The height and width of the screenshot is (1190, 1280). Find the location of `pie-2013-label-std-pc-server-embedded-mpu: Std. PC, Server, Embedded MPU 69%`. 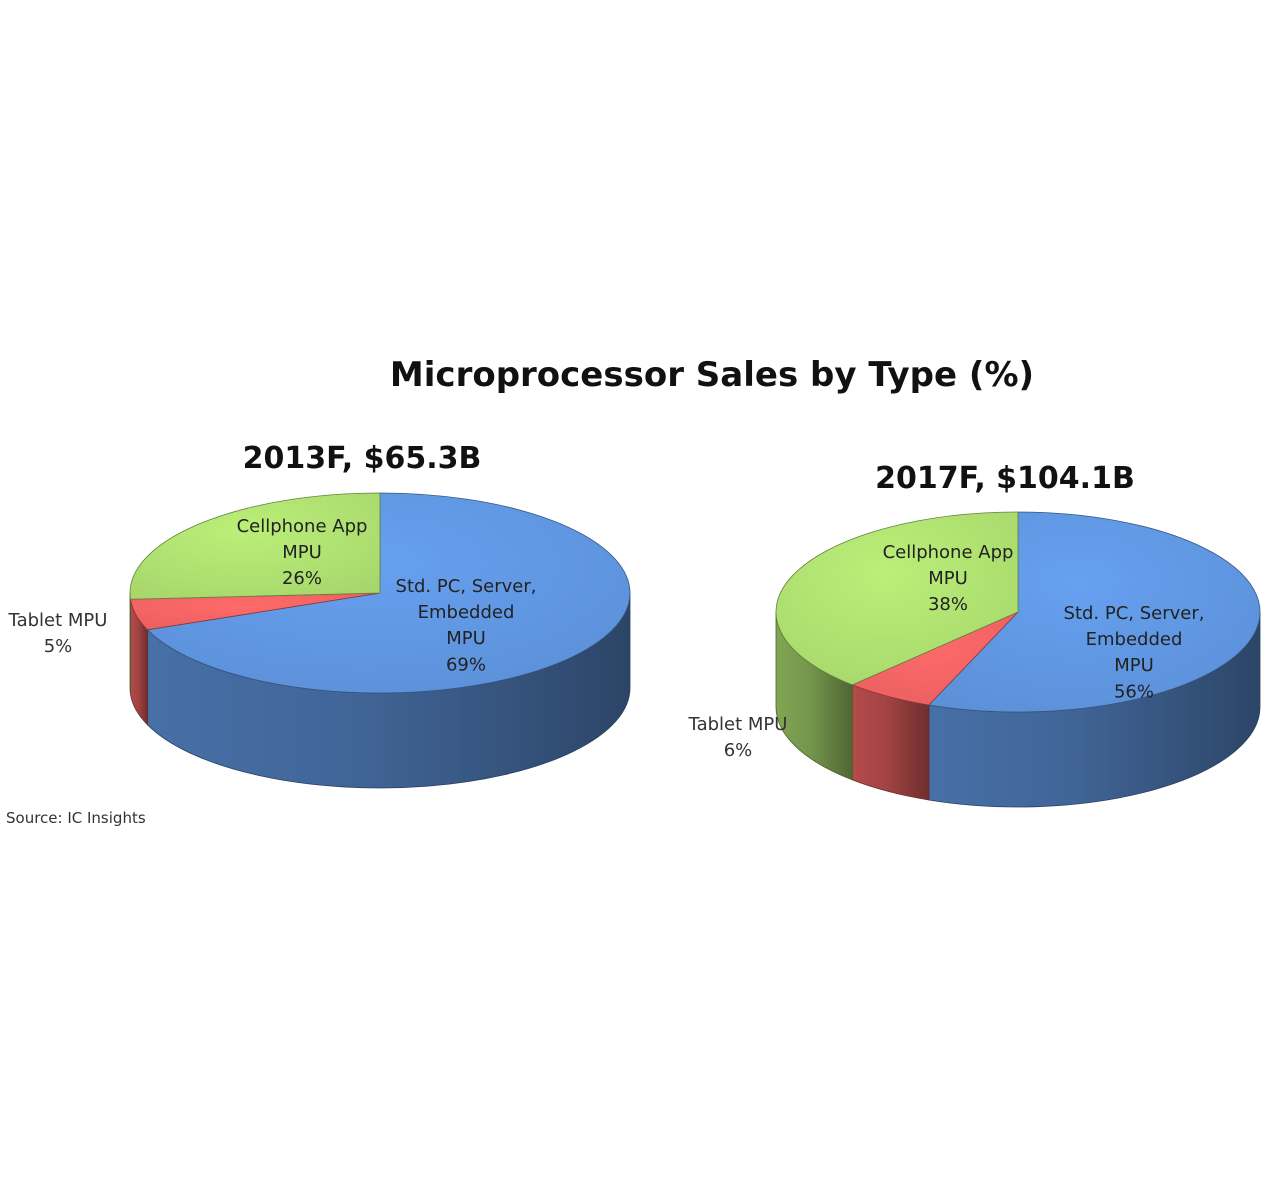

pie-2013-label-std-pc-server-embedded-mpu: Std. PC, Server, Embedded MPU 69% is located at coordinates (466, 625).